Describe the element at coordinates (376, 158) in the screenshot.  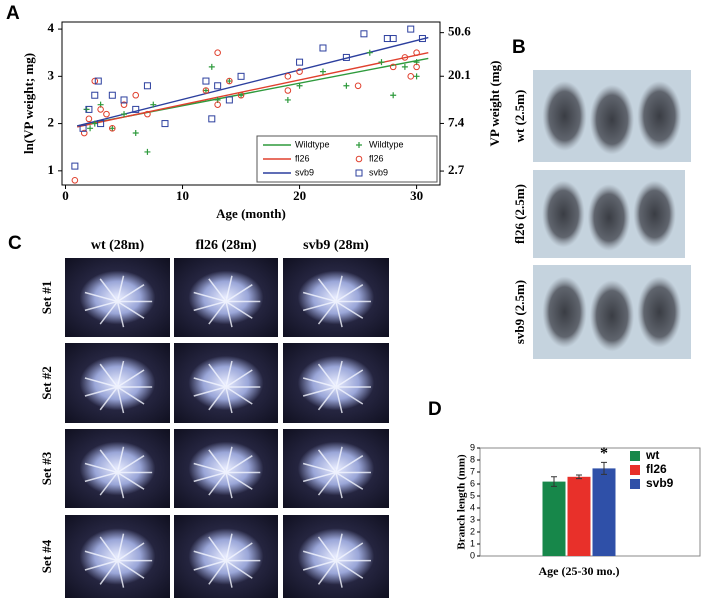
I see `legend-label: fl26` at that location.